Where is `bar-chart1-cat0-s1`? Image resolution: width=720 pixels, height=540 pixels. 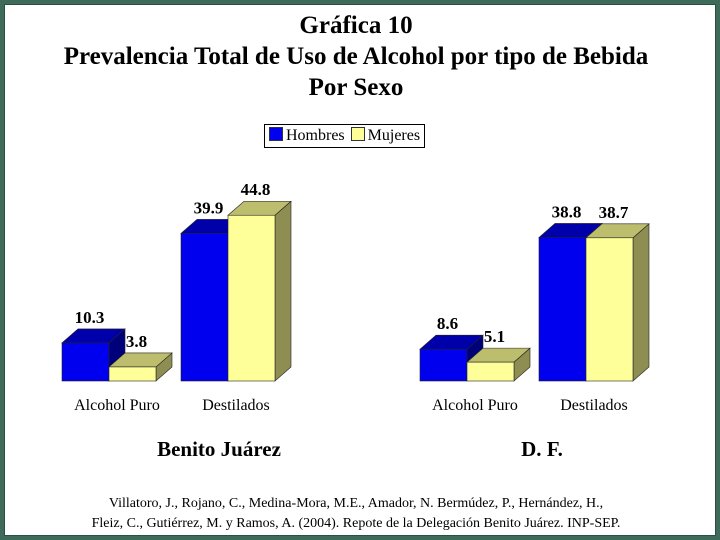
bar-chart1-cat0-s1 is located at coordinates (490, 371).